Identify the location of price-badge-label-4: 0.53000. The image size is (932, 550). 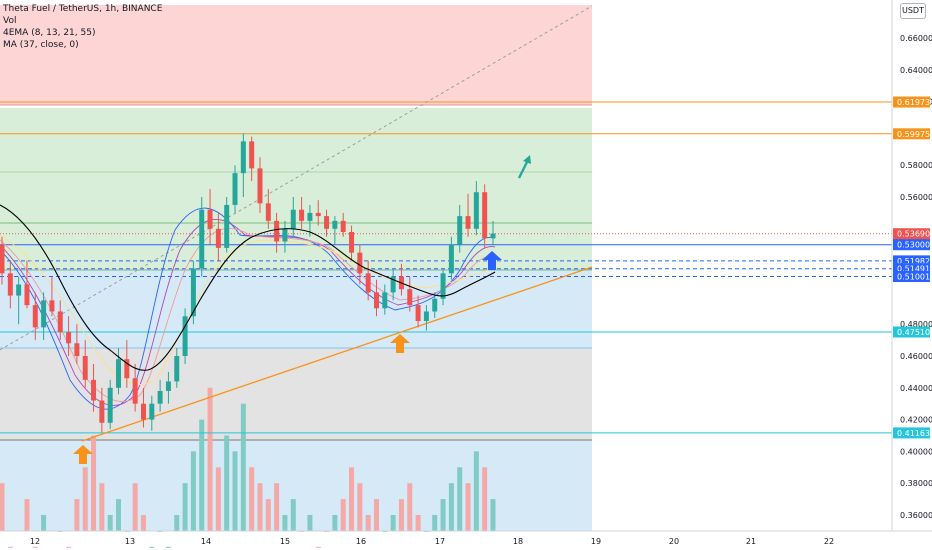
(913, 245).